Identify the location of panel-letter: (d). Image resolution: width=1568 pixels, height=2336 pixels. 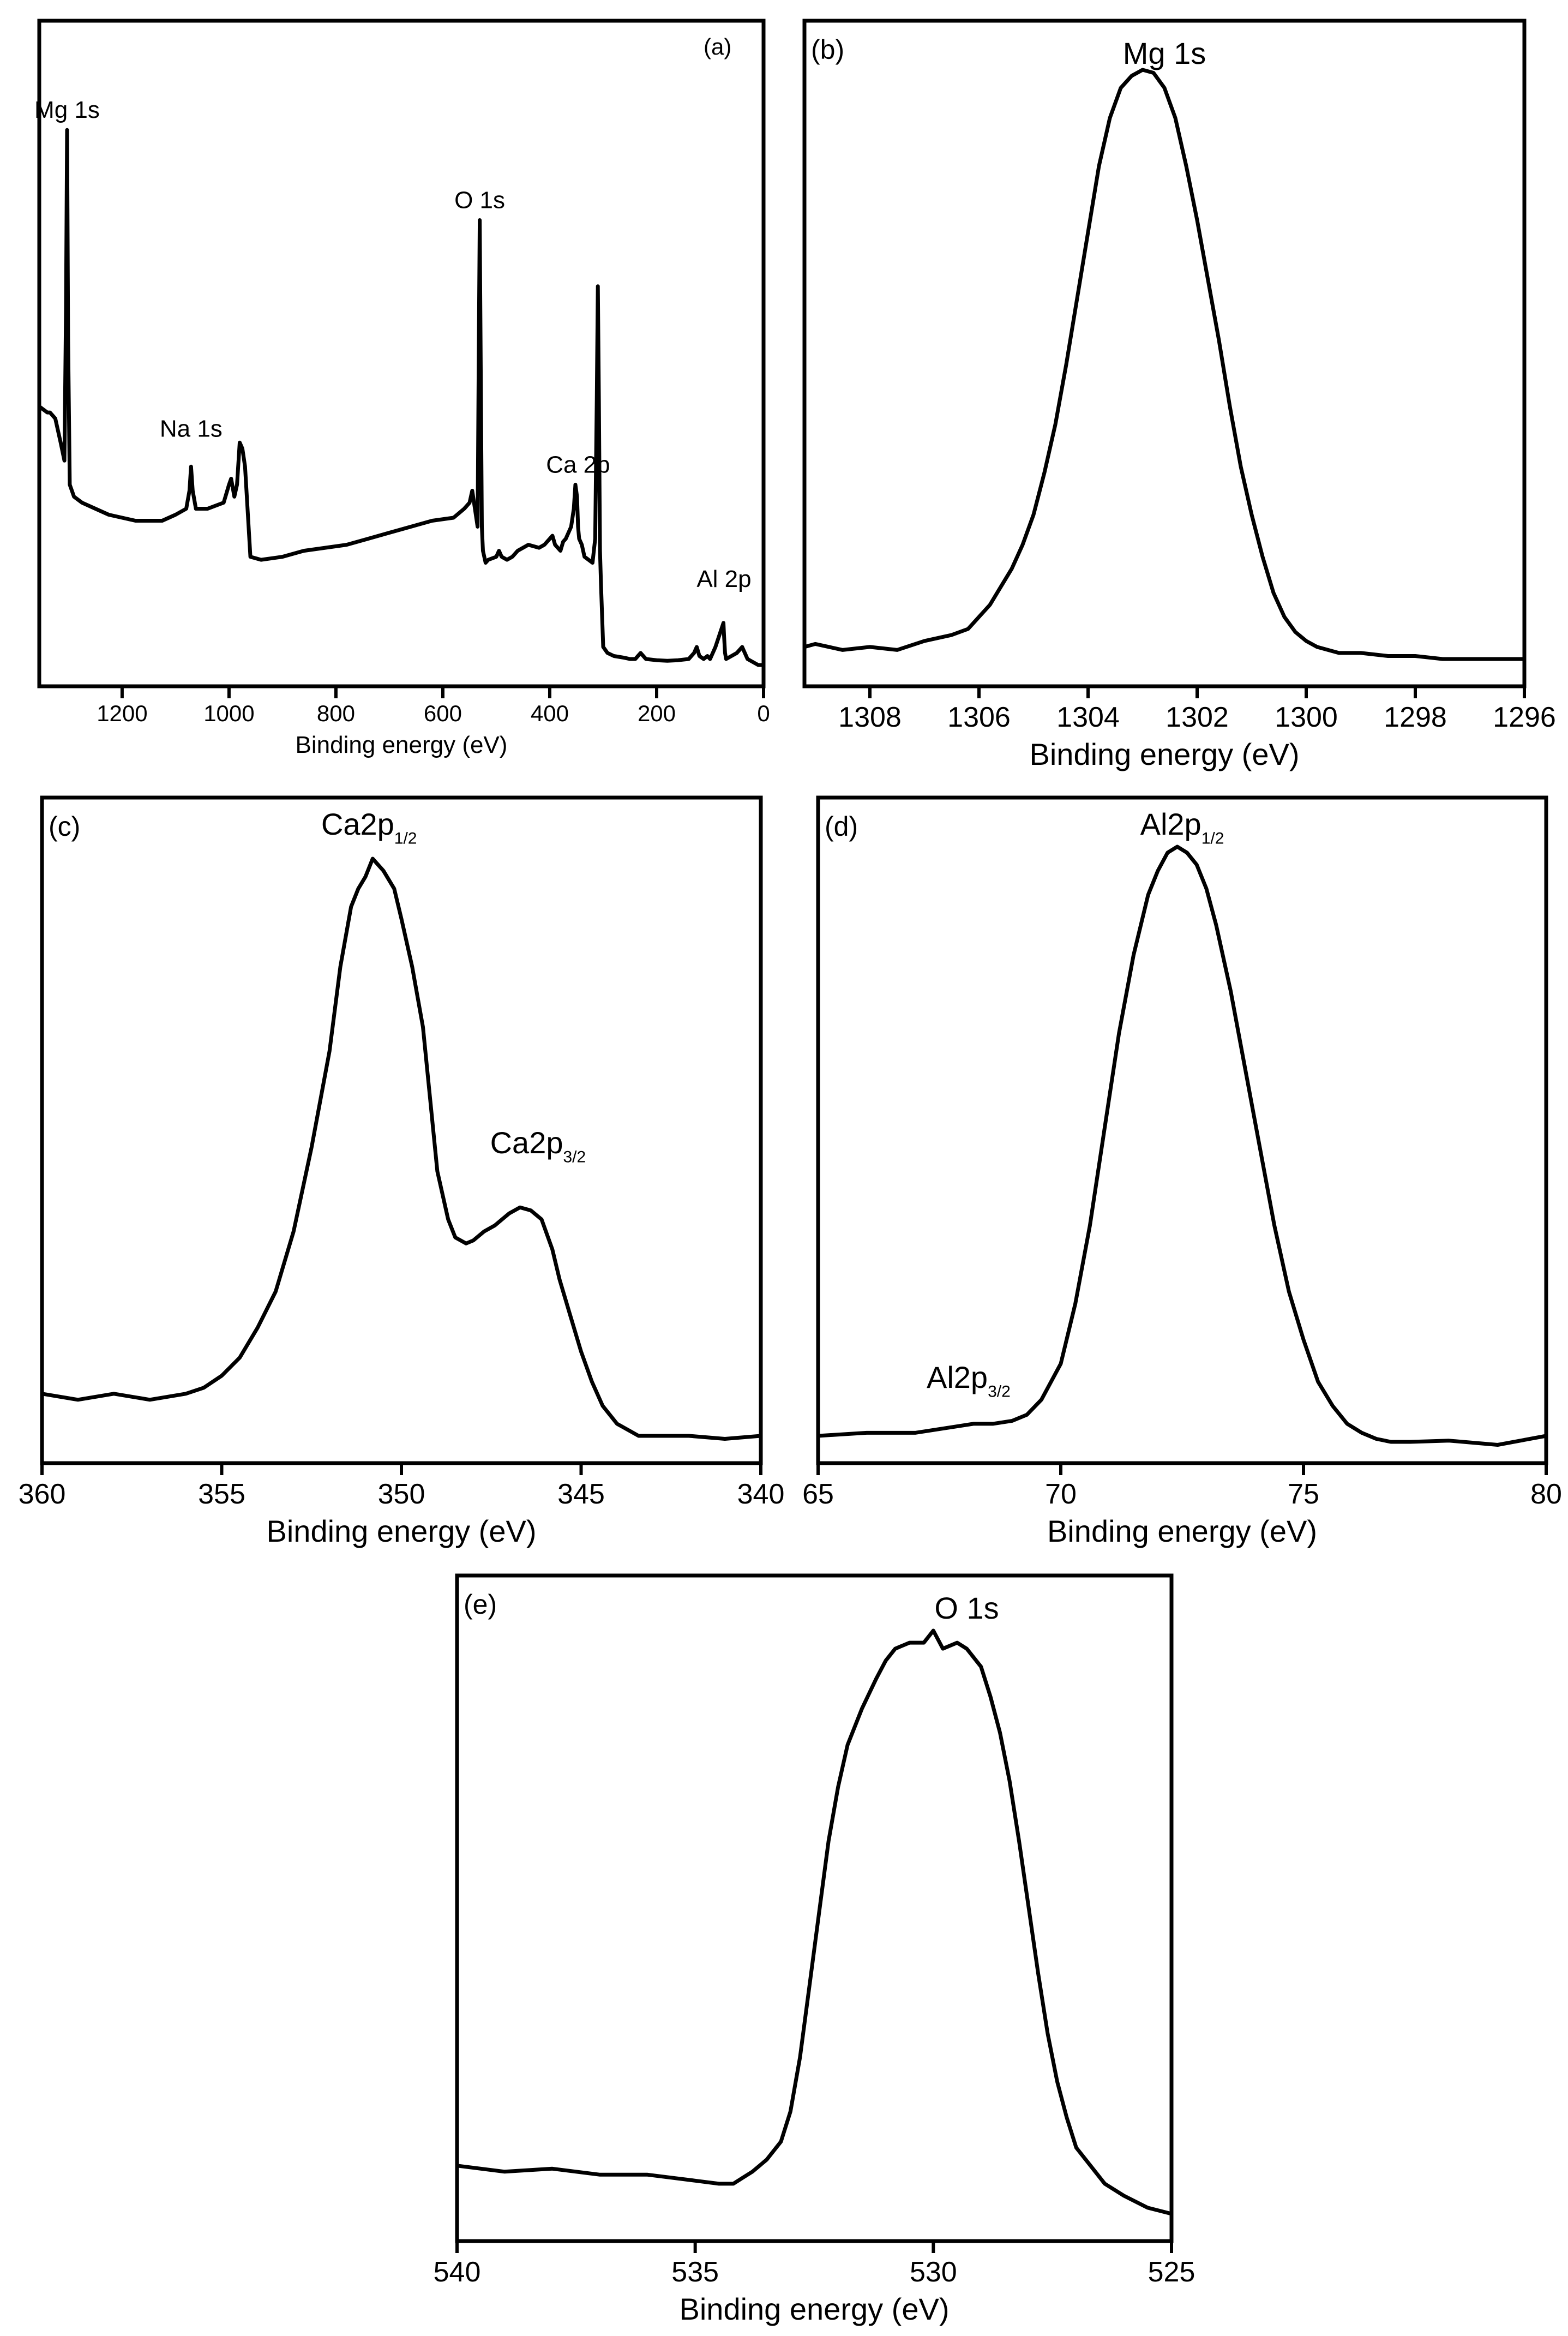
(842, 827).